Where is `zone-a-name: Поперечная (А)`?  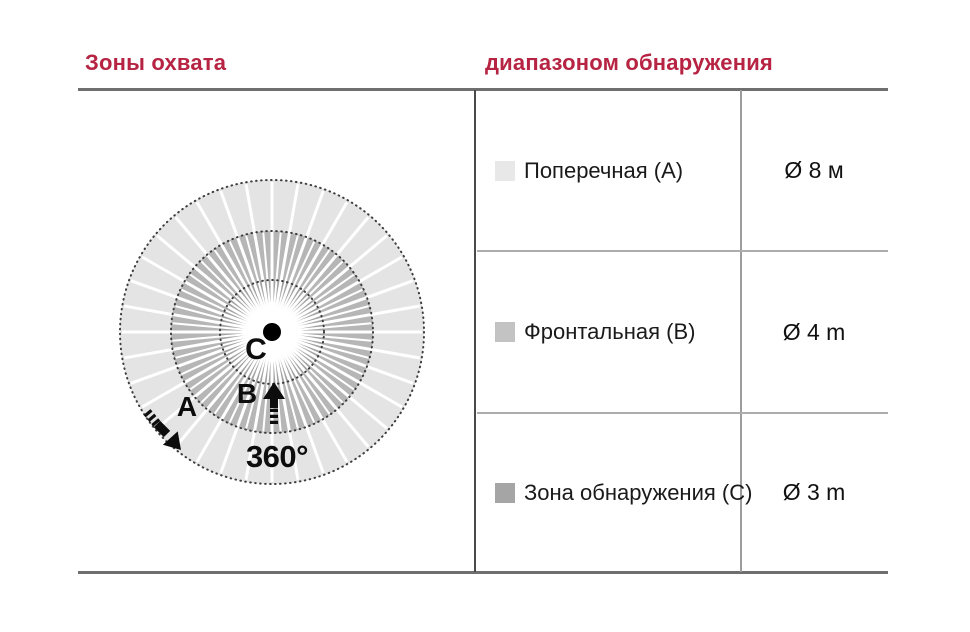 zone-a-name: Поперечная (А) is located at coordinates (604, 170).